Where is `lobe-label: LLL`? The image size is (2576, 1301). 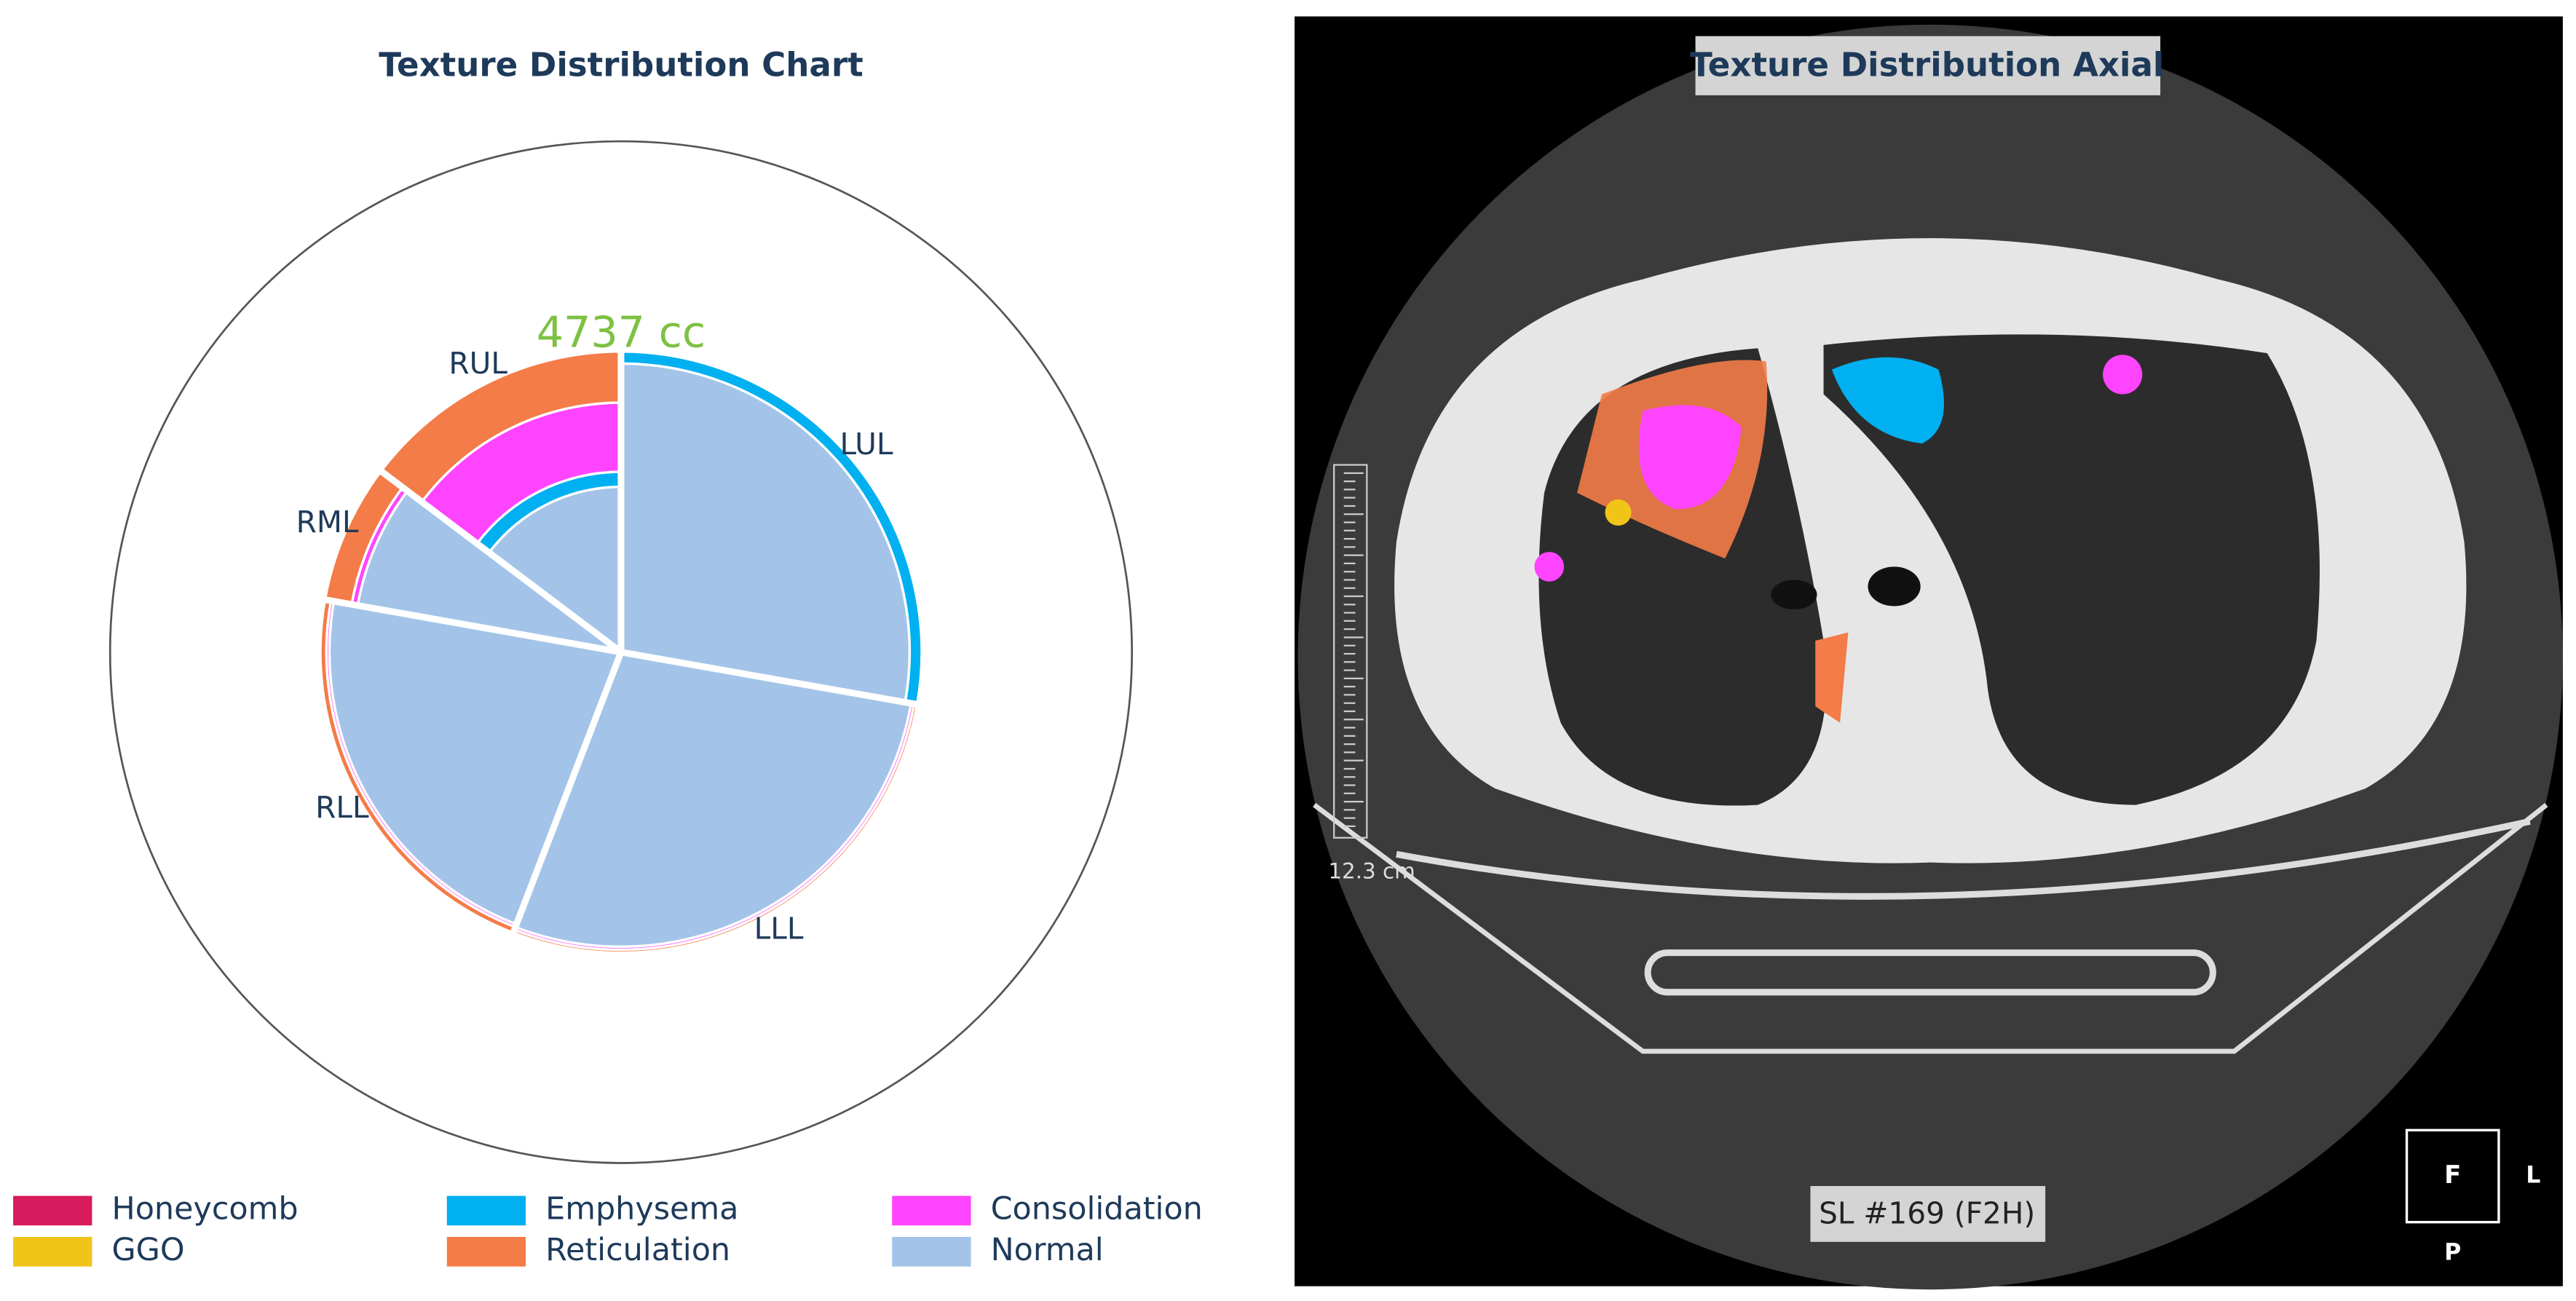 lobe-label: LLL is located at coordinates (779, 929).